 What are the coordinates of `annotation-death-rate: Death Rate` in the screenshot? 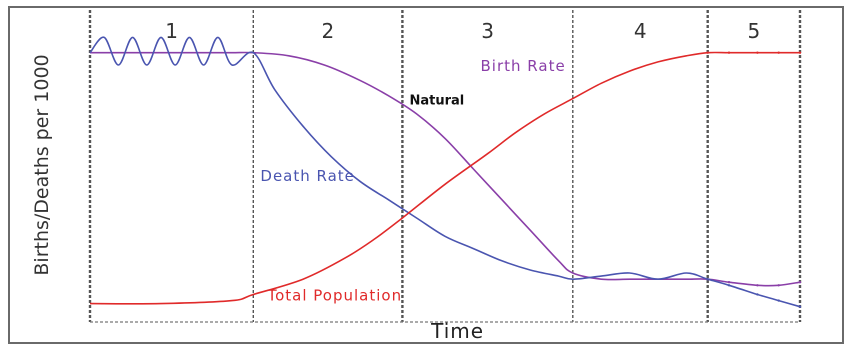 It's located at (307, 176).